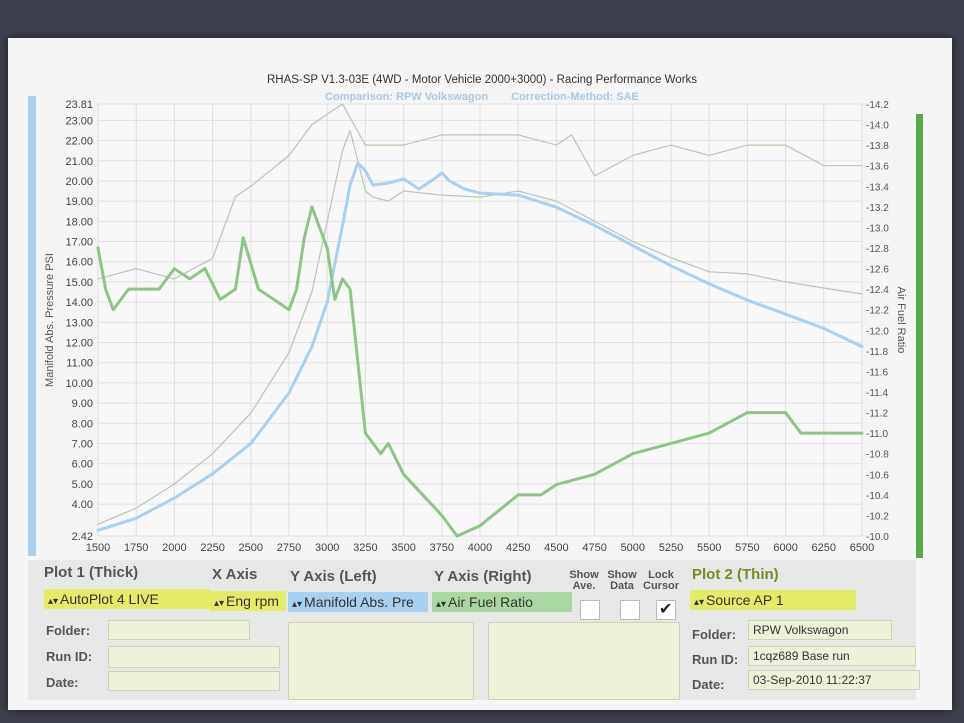  I want to click on y-tick-label: 15.00, so click(79, 283).